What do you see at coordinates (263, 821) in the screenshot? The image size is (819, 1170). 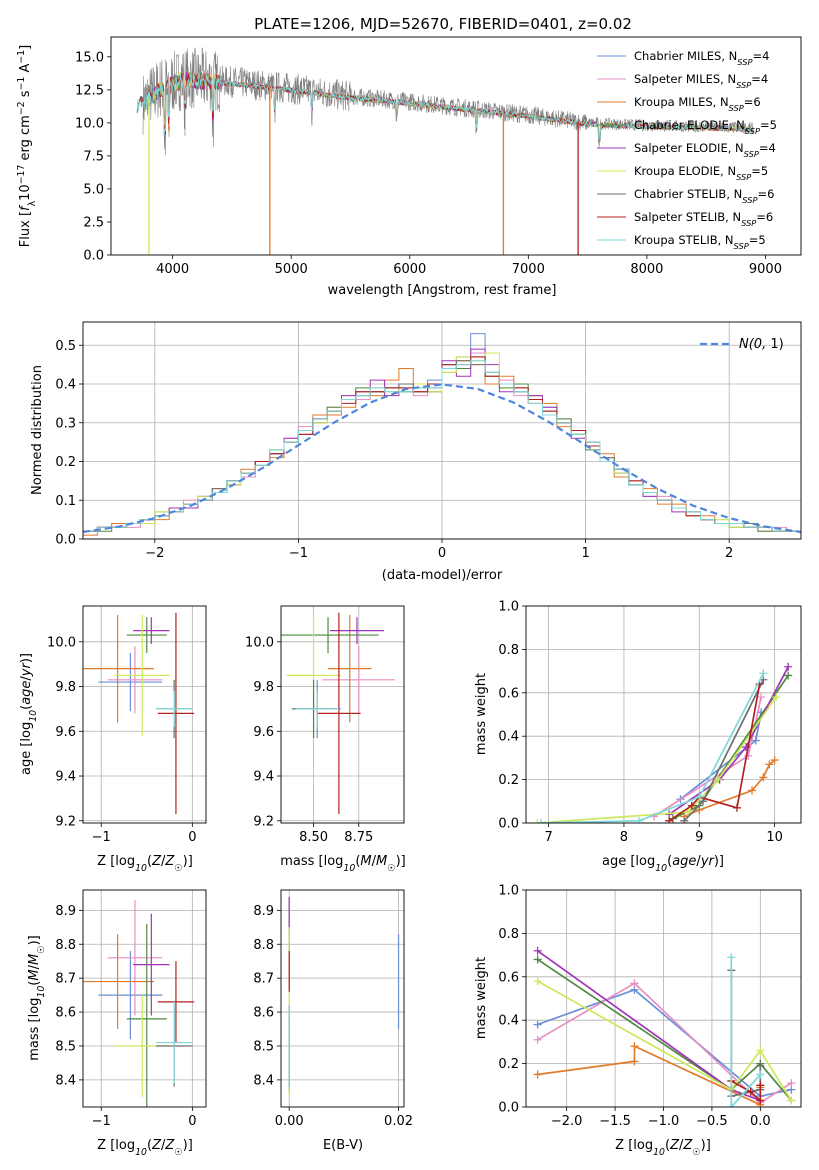 I see `age-vs-mass-ytick-label: 9.2` at bounding box center [263, 821].